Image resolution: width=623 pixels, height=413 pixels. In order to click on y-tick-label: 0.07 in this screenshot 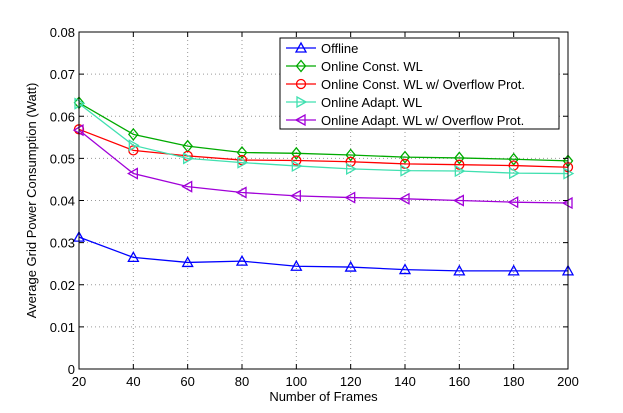, I will do `click(62, 74)`.